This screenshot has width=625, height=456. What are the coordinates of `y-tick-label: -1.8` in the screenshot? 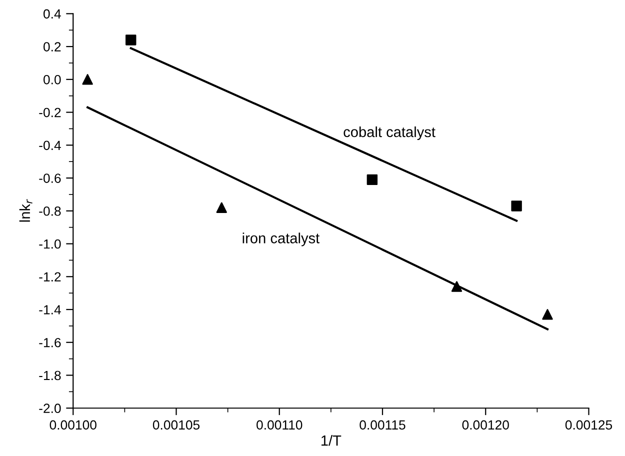 It's located at (50, 375).